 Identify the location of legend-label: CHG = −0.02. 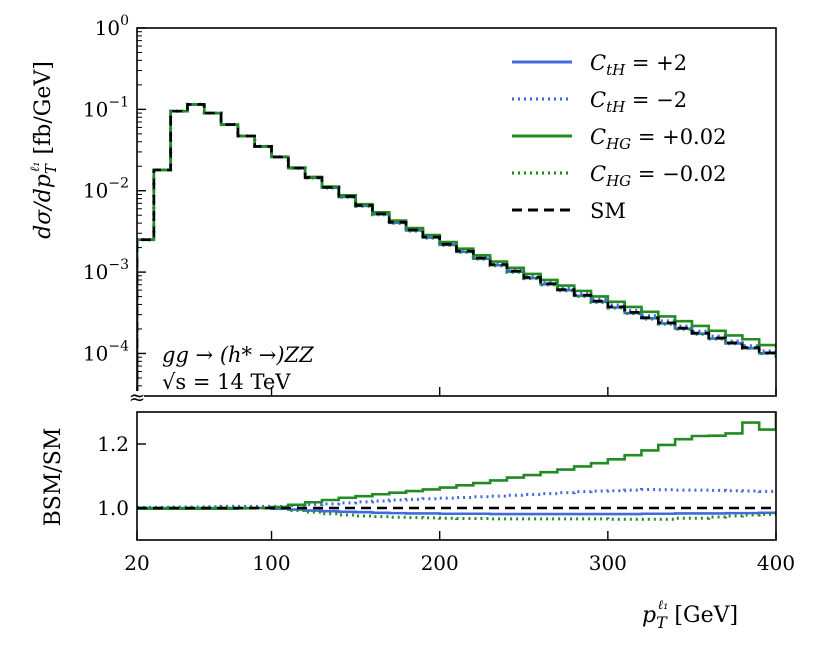
(658, 176).